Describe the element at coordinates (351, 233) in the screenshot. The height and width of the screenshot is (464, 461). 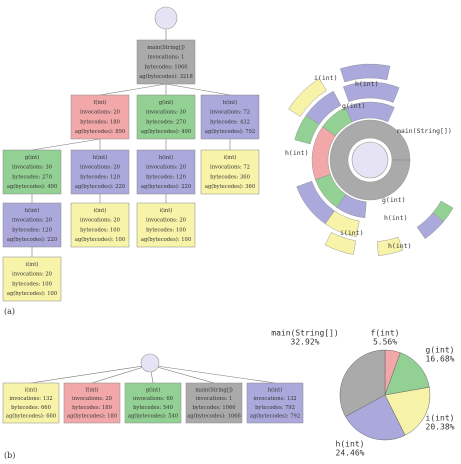
I see `sunburst-label: i(int)` at that location.